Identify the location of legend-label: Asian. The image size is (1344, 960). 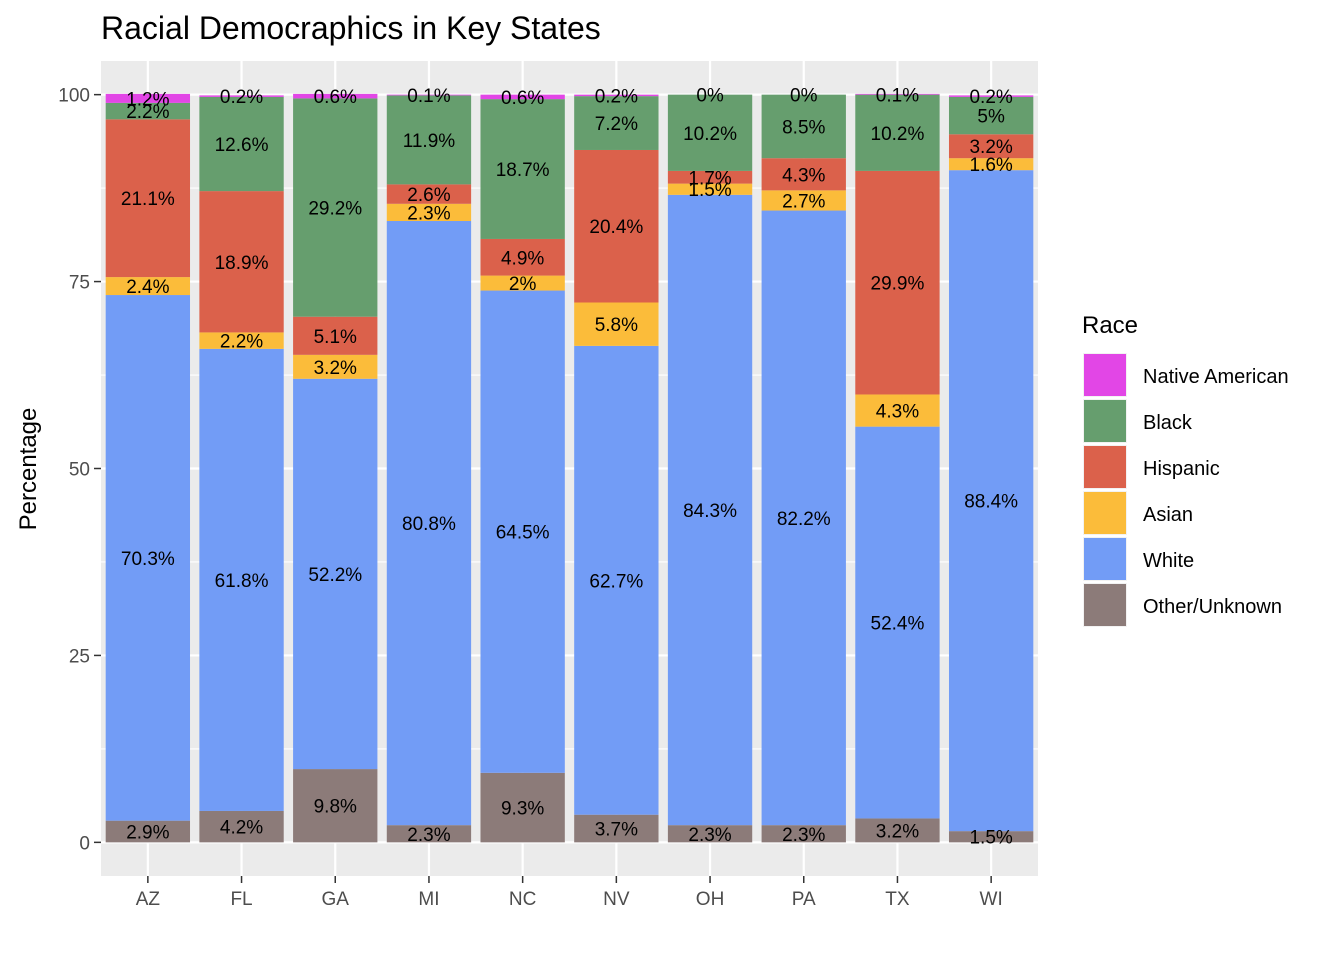
(1168, 515).